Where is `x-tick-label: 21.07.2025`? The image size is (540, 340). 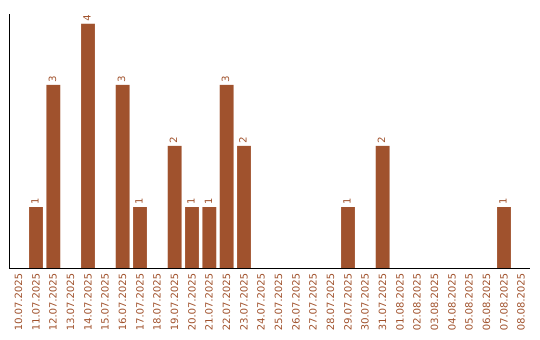 x-tick-label: 21.07.2025 is located at coordinates (210, 301).